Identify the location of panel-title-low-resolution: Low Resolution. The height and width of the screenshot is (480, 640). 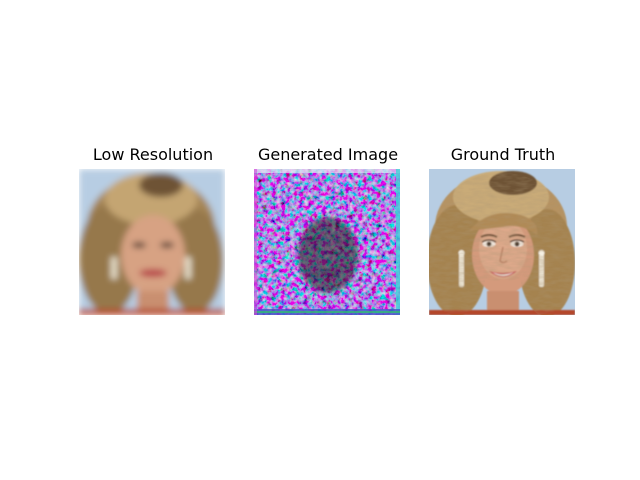
(153, 154).